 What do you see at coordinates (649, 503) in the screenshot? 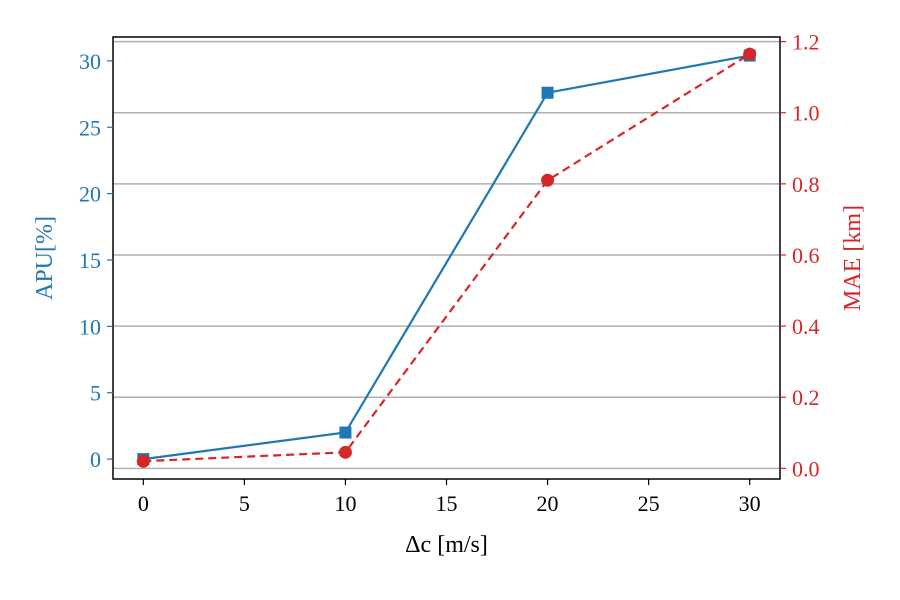
I see `x-tick-label: 25` at bounding box center [649, 503].